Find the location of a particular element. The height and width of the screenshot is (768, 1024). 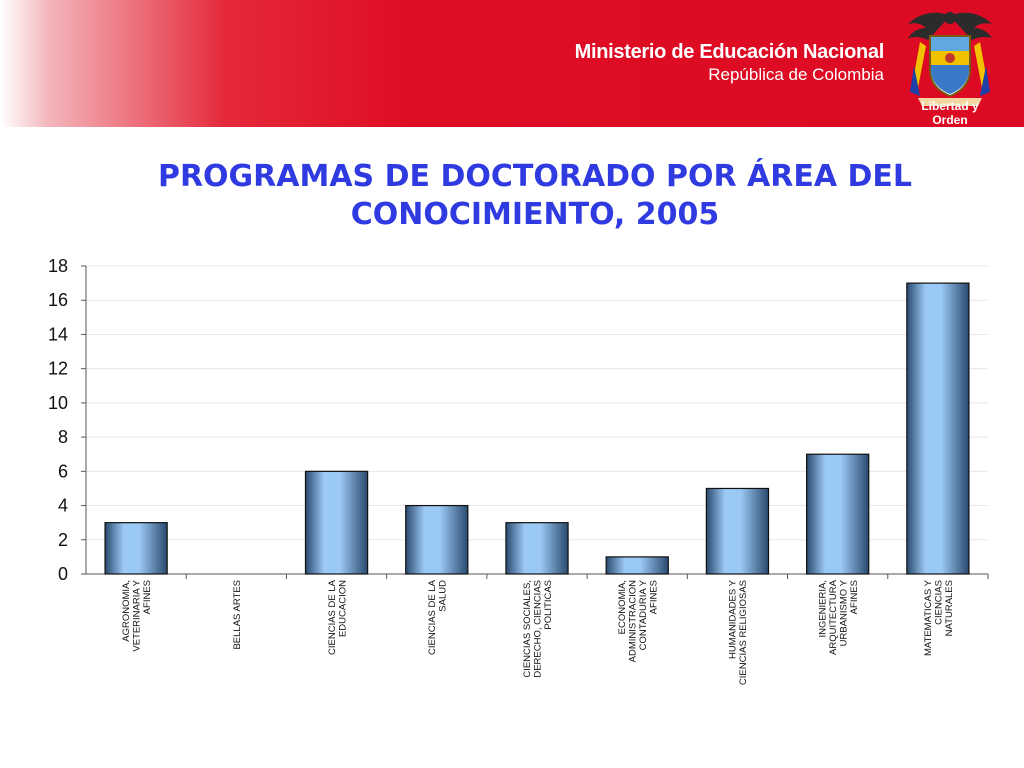

x-category-label-line: ARQUITECTURA is located at coordinates (833, 617).